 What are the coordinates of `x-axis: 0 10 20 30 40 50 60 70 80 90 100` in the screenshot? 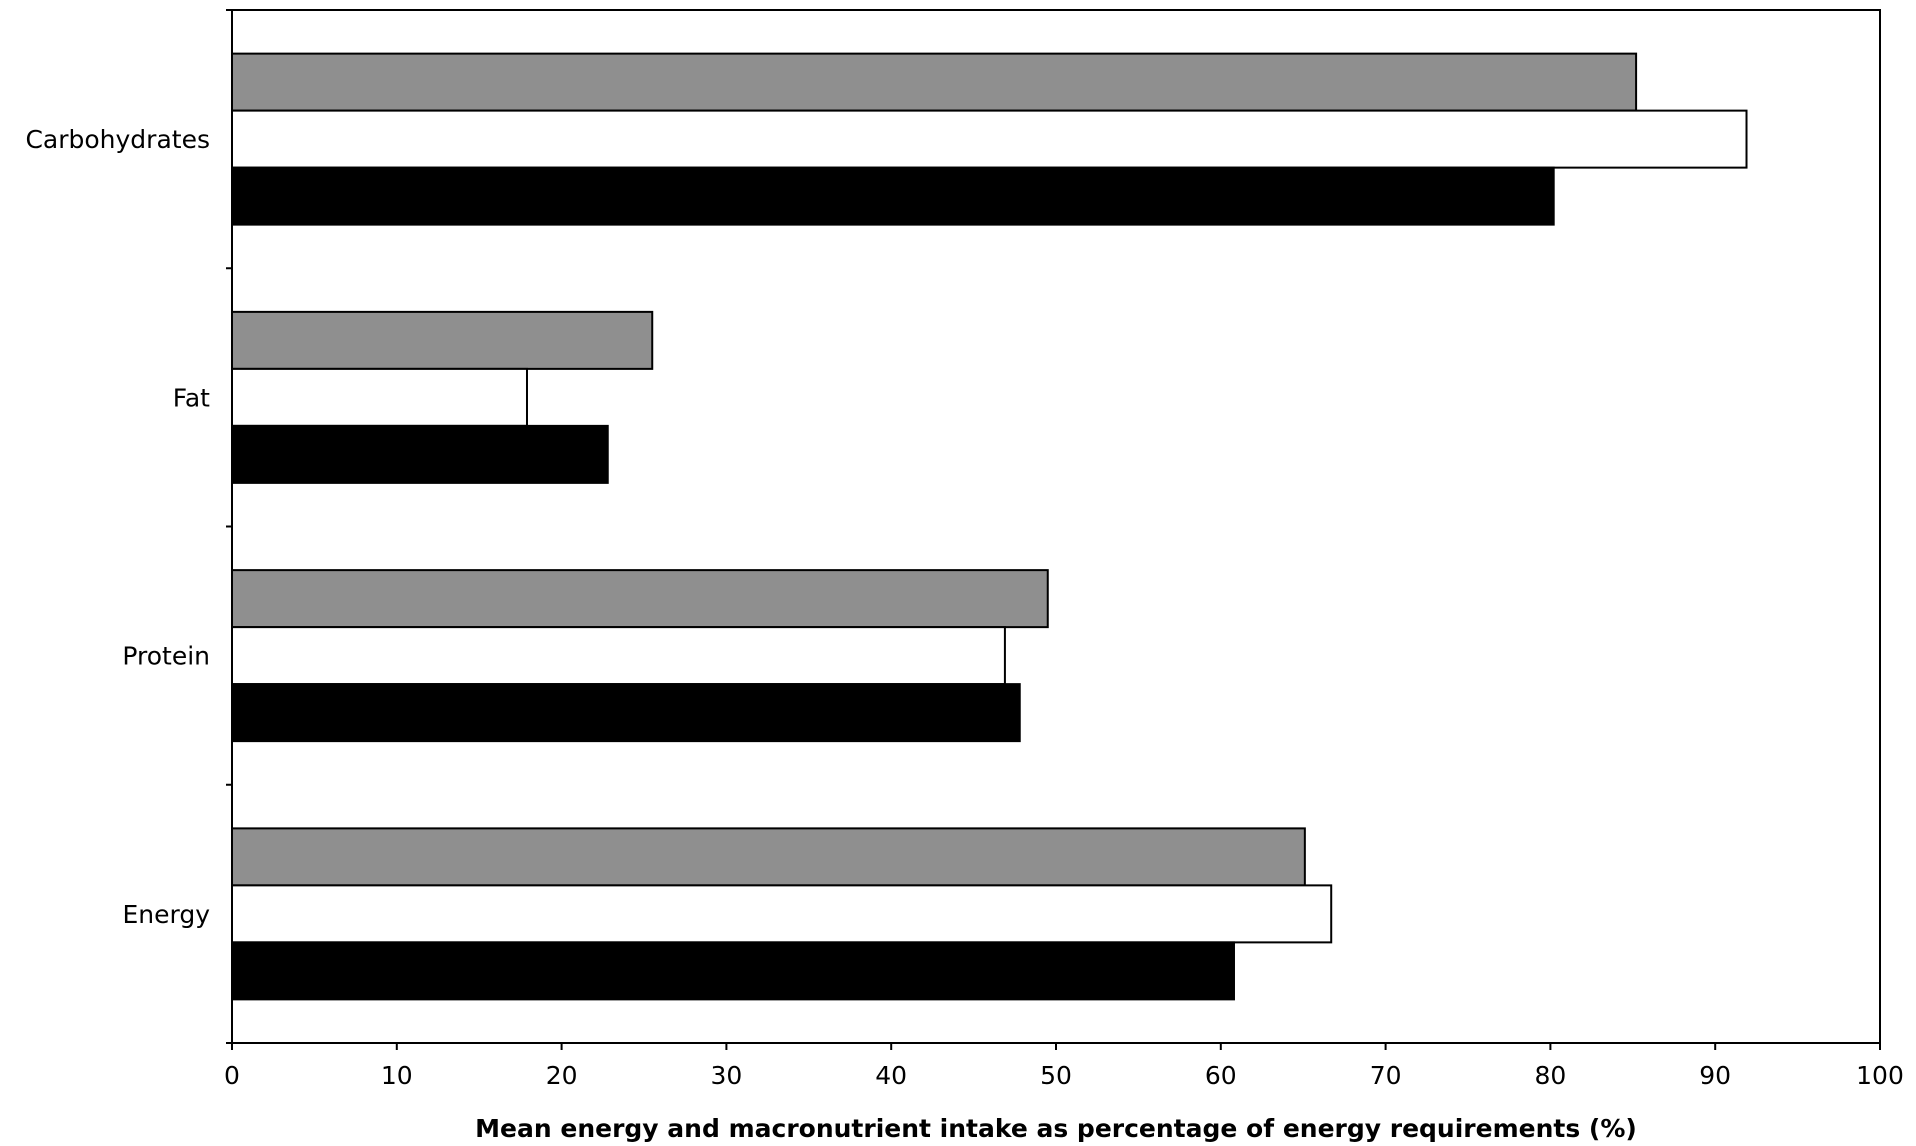 It's located at (1064, 1066).